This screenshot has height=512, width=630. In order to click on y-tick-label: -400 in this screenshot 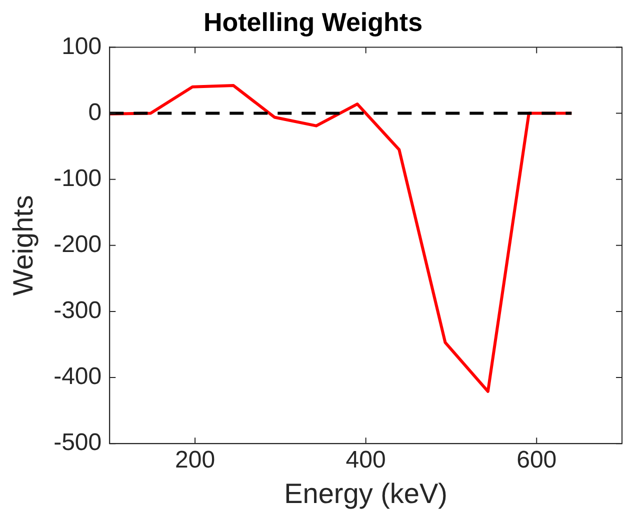, I will do `click(78, 376)`.